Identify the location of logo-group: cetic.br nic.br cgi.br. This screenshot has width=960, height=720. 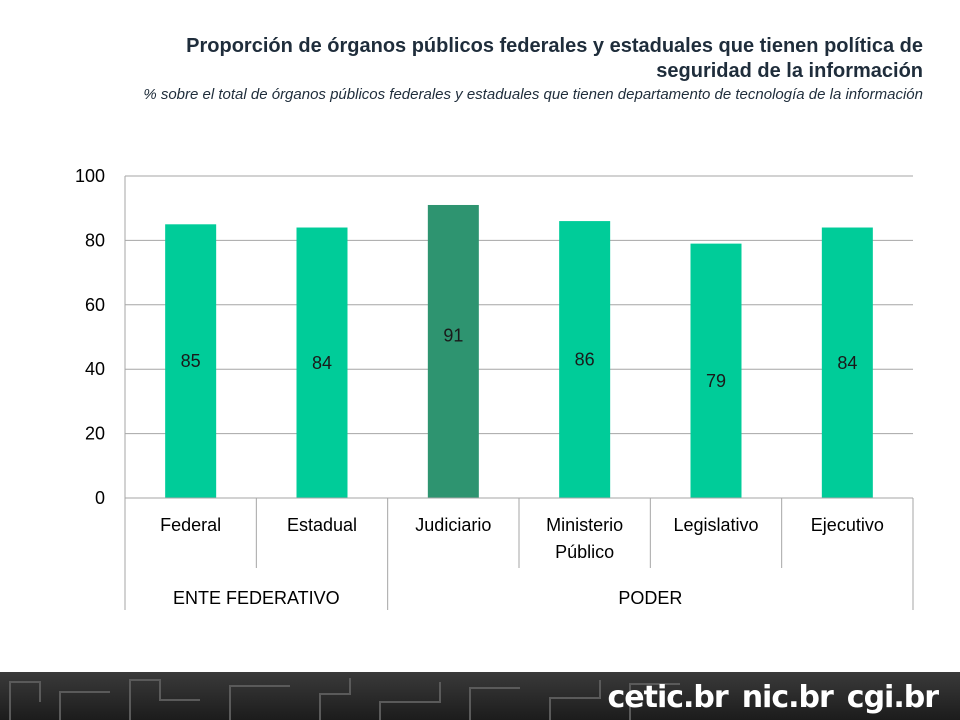
(773, 697).